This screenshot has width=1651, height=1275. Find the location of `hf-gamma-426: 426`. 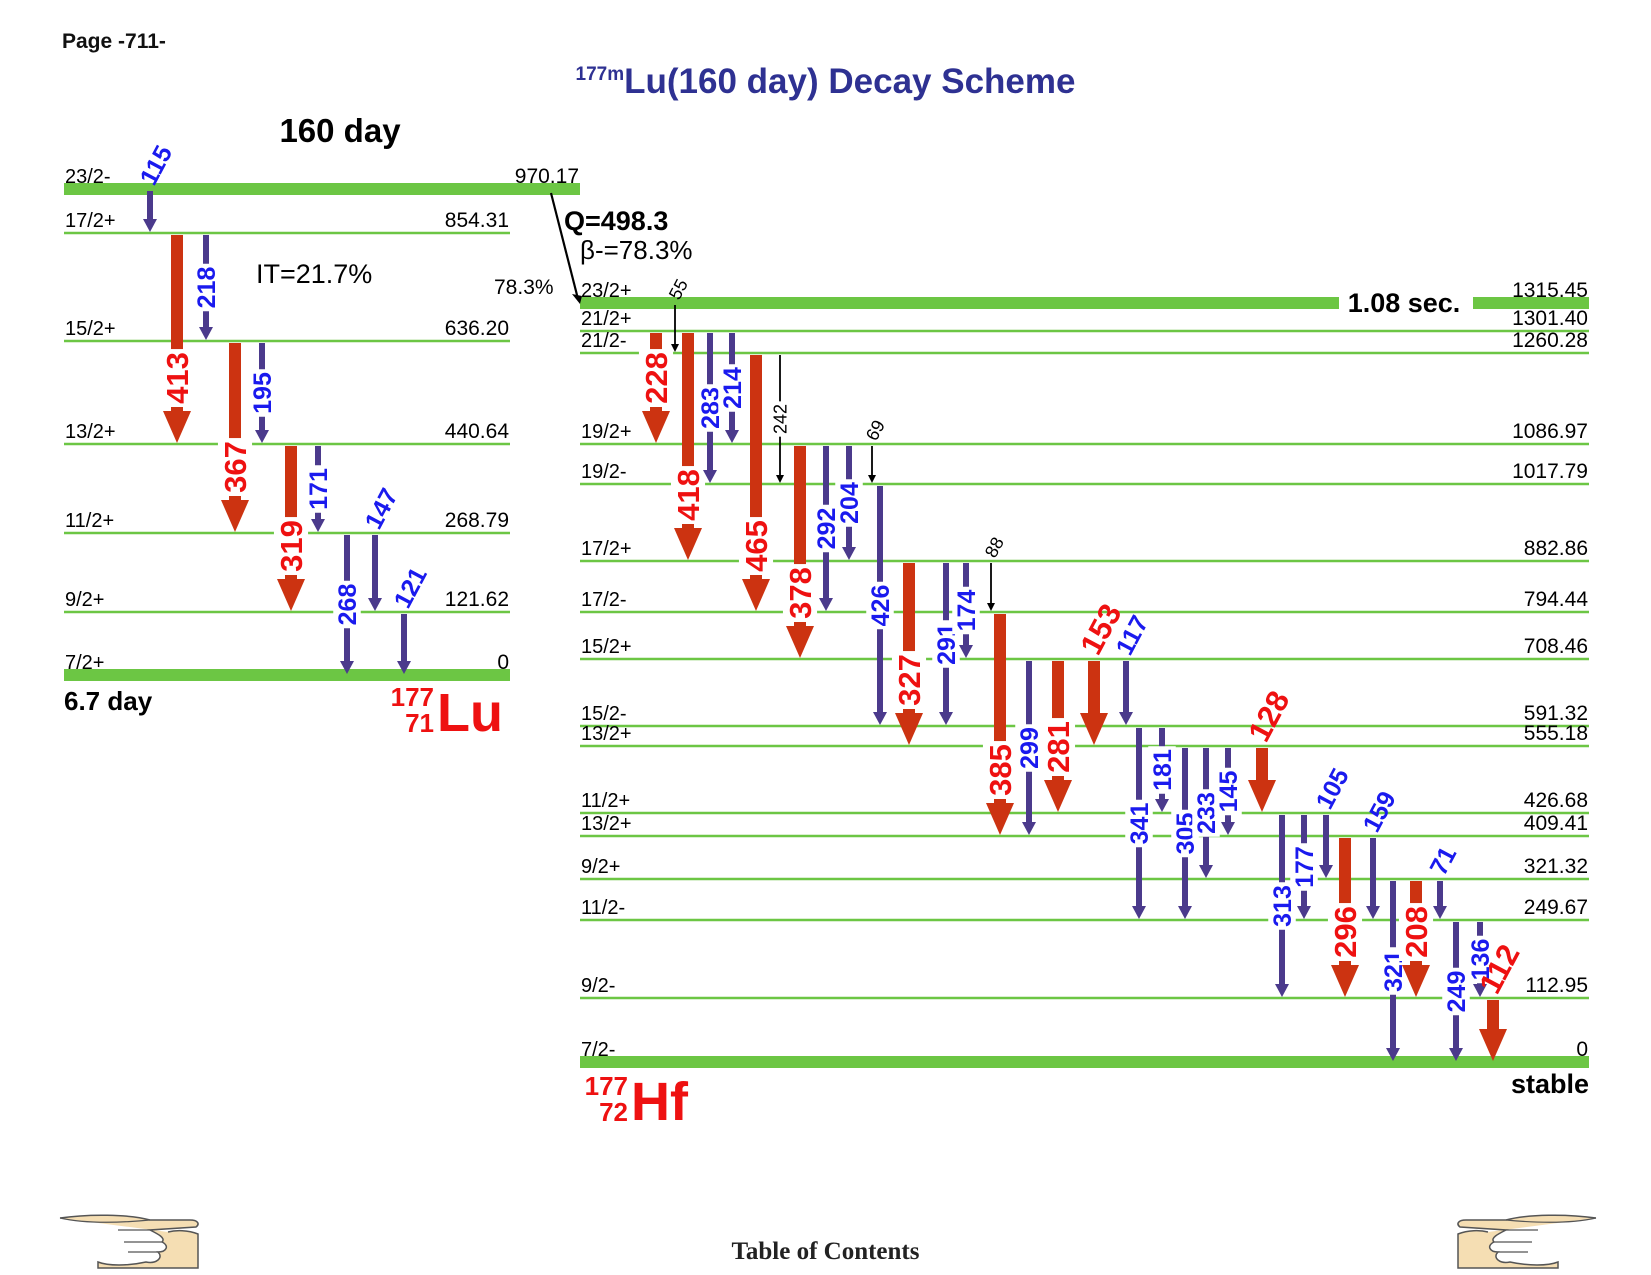

hf-gamma-426: 426 is located at coordinates (880, 605).